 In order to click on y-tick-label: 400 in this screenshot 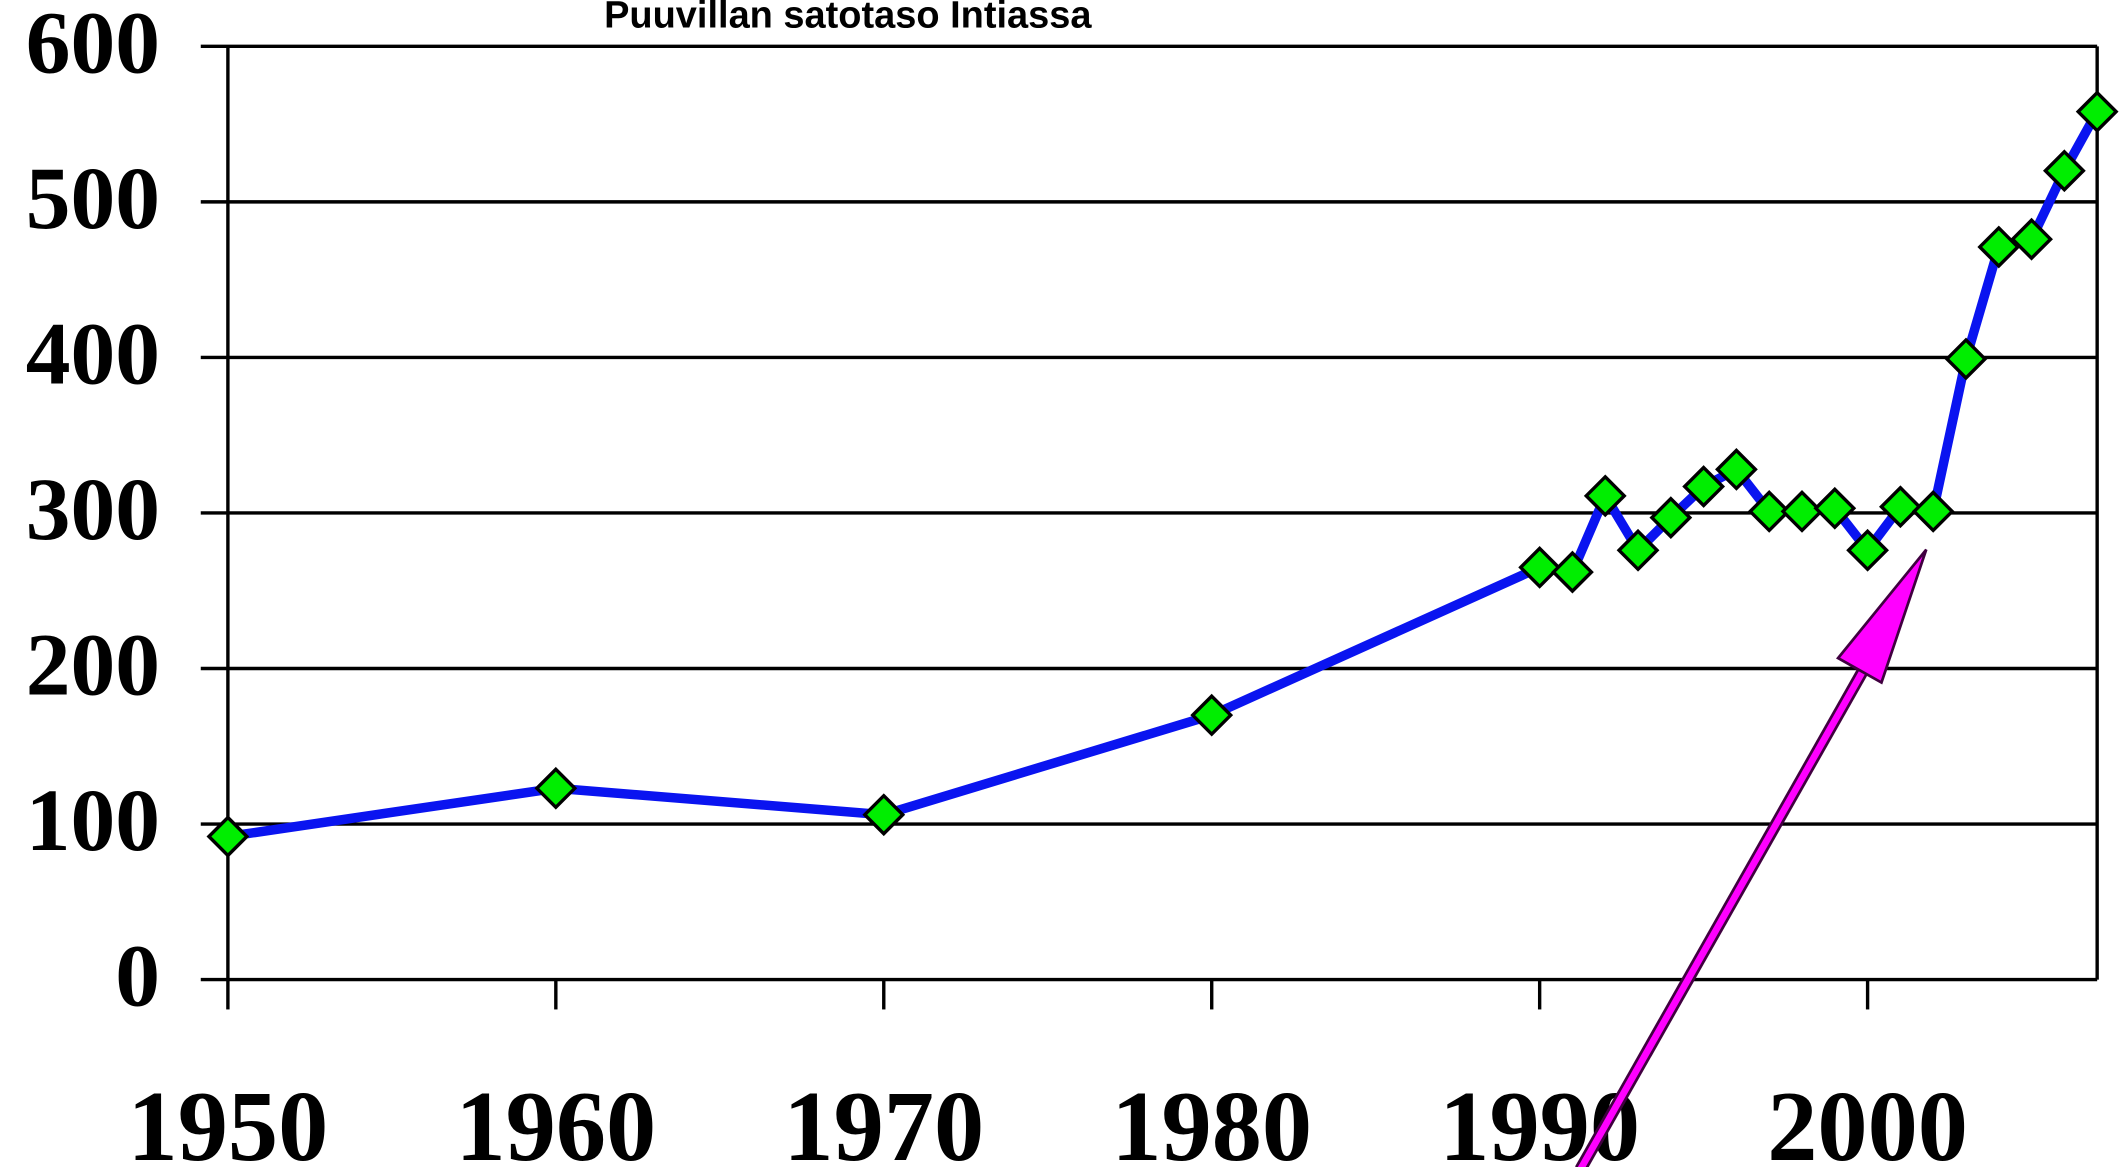, I will do `click(93, 353)`.